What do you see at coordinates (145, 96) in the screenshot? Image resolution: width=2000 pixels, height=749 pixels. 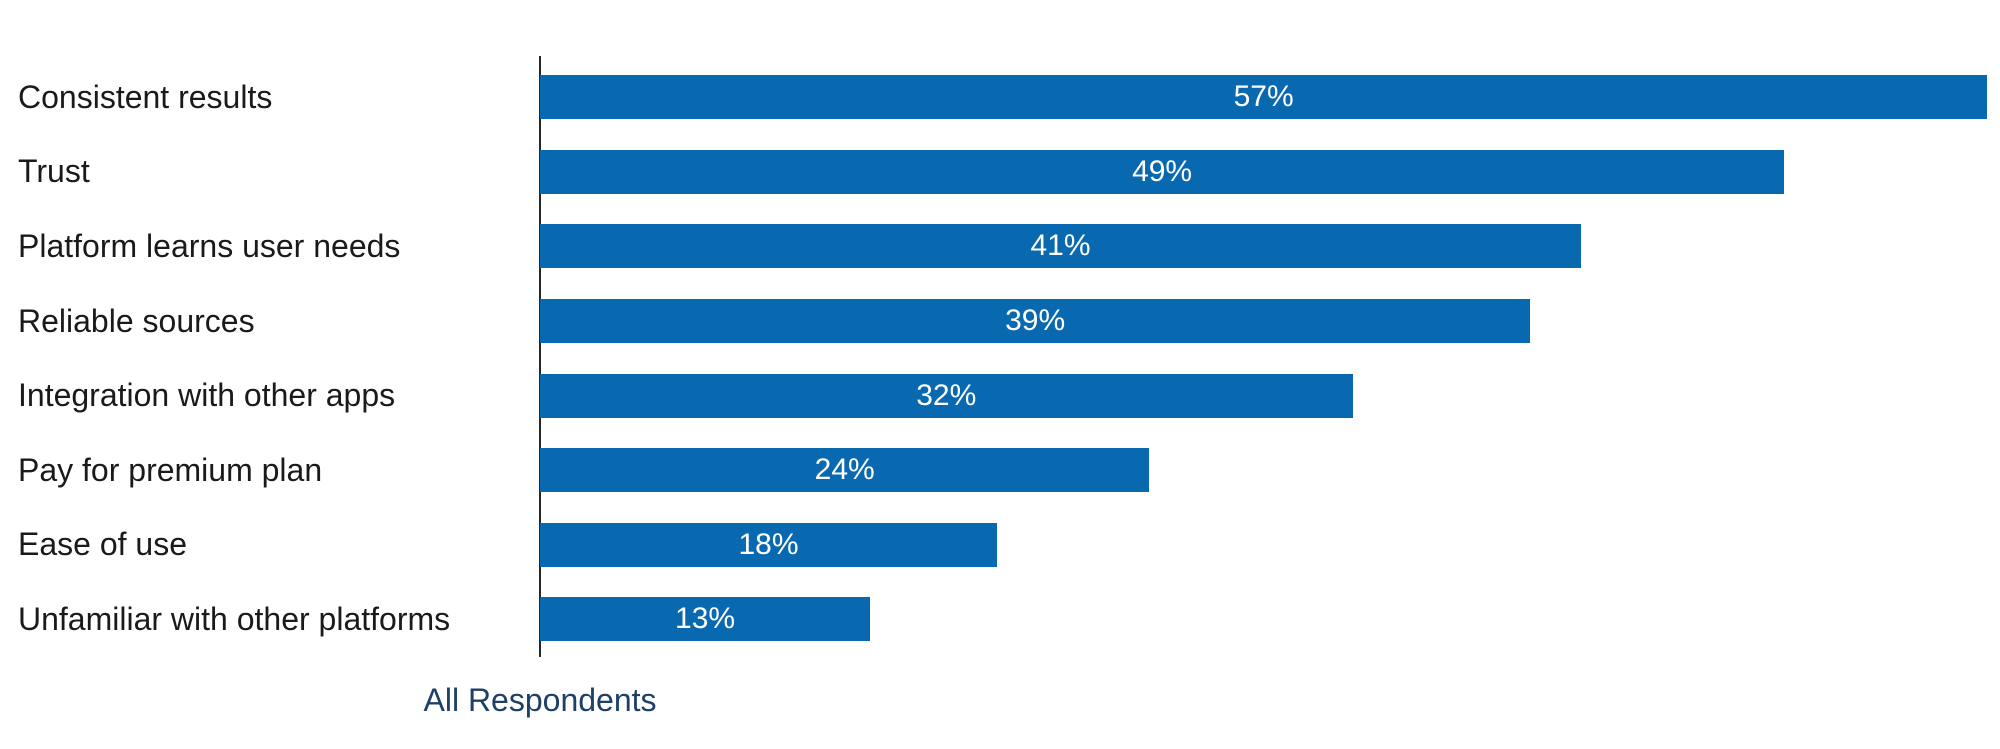 I see `category-label: Consistent results` at bounding box center [145, 96].